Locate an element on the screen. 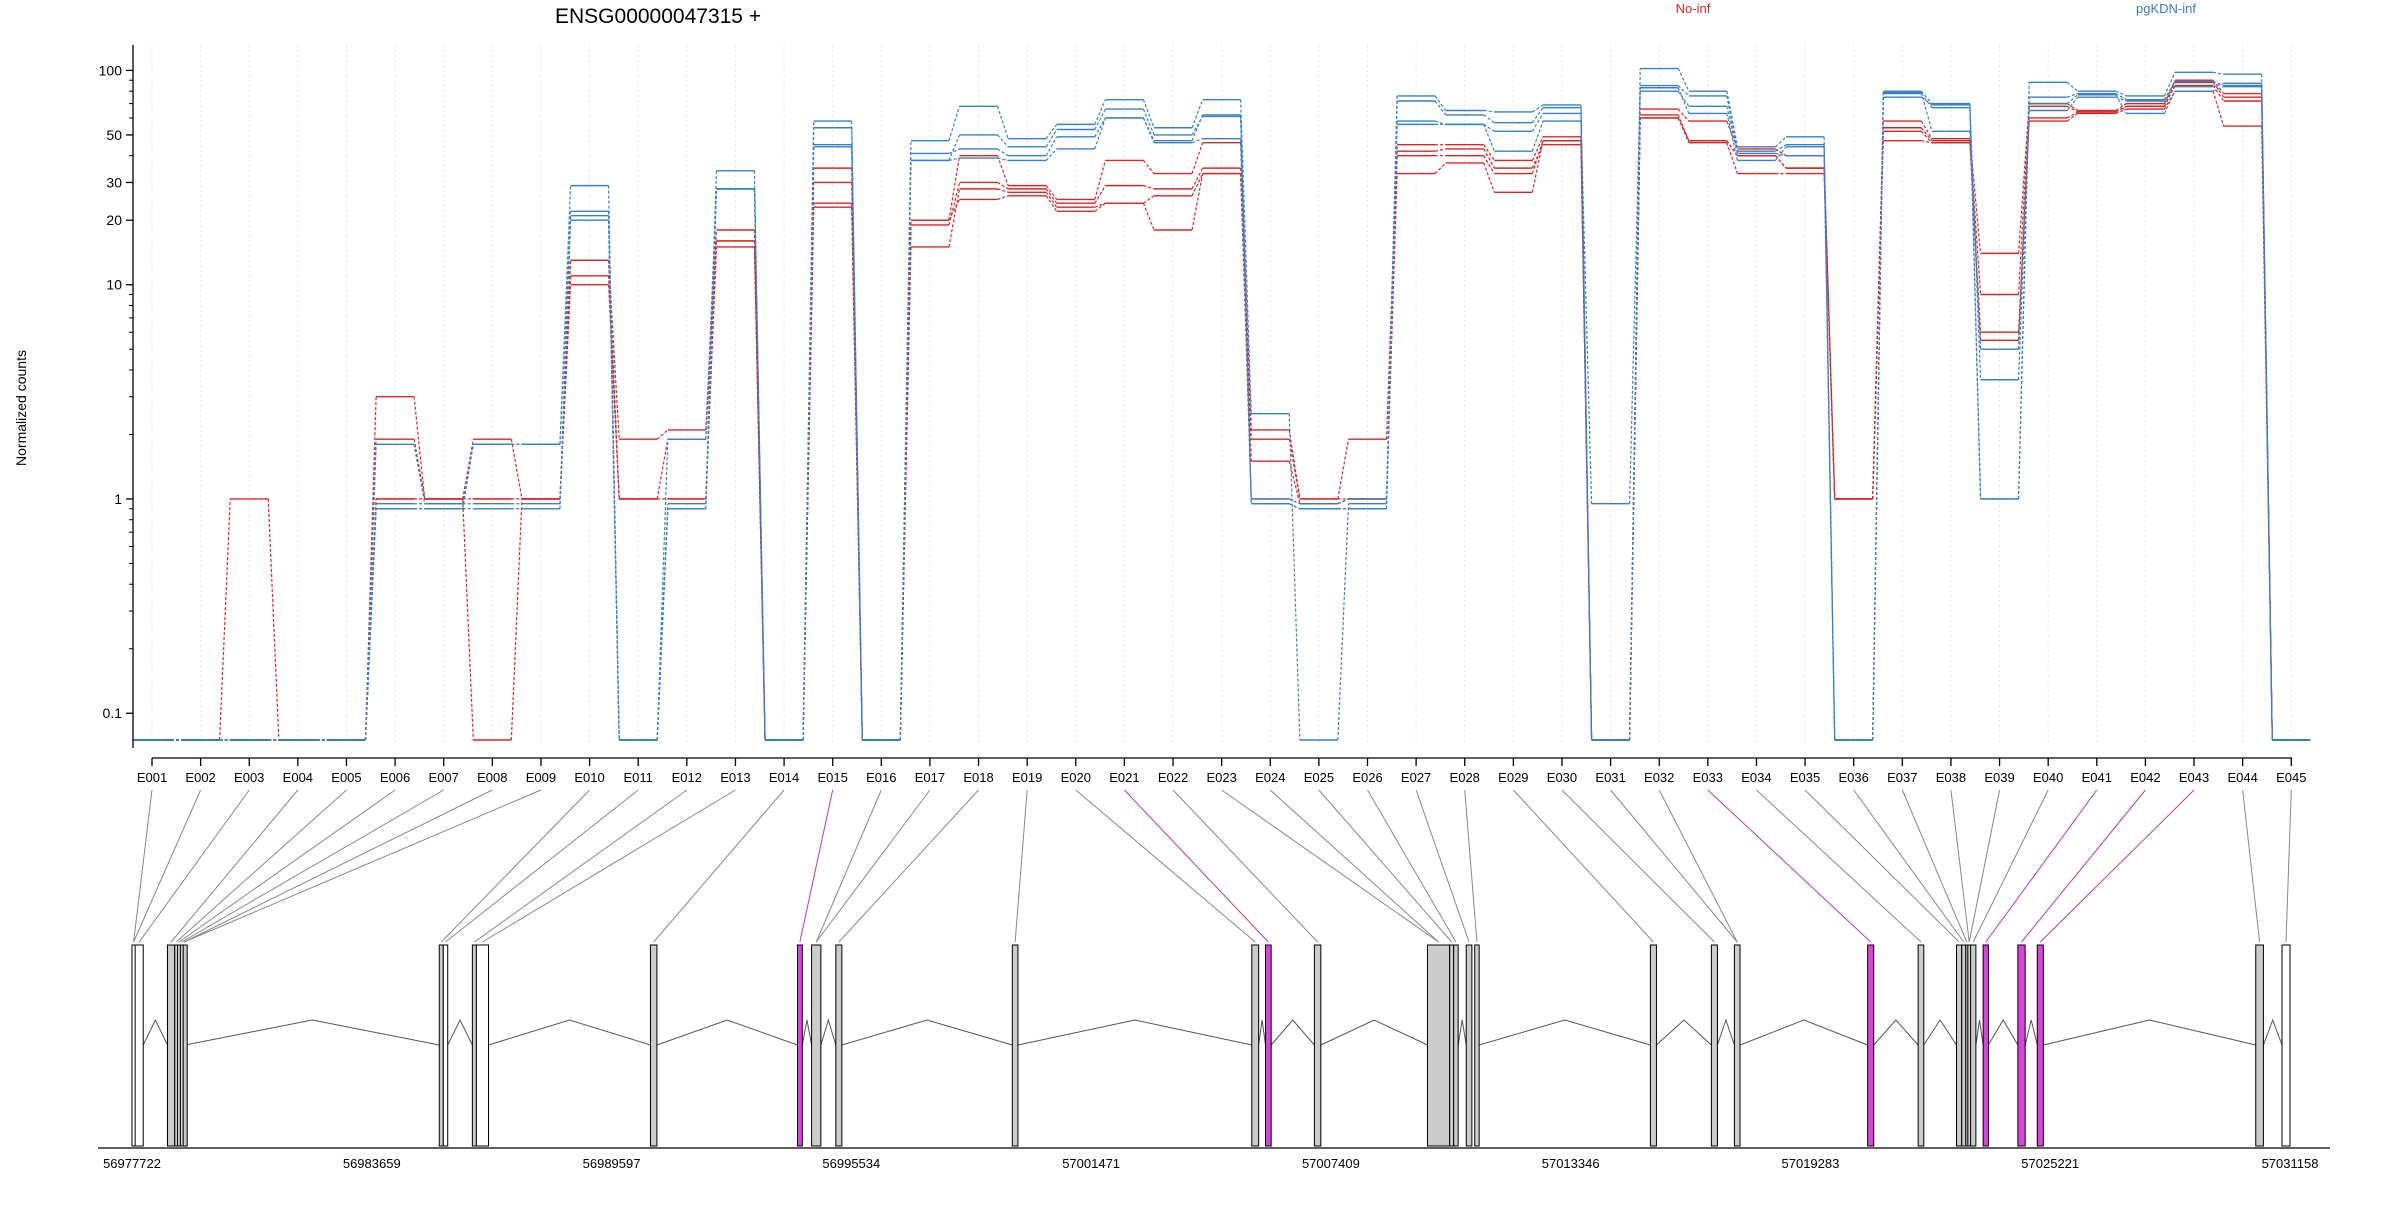 This screenshot has height=1205, width=2400. exon-box-e013 is located at coordinates (799, 1045).